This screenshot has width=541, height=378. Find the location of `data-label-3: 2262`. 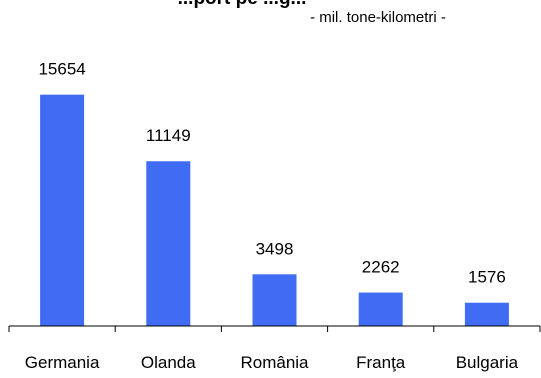

data-label-3: 2262 is located at coordinates (381, 267).